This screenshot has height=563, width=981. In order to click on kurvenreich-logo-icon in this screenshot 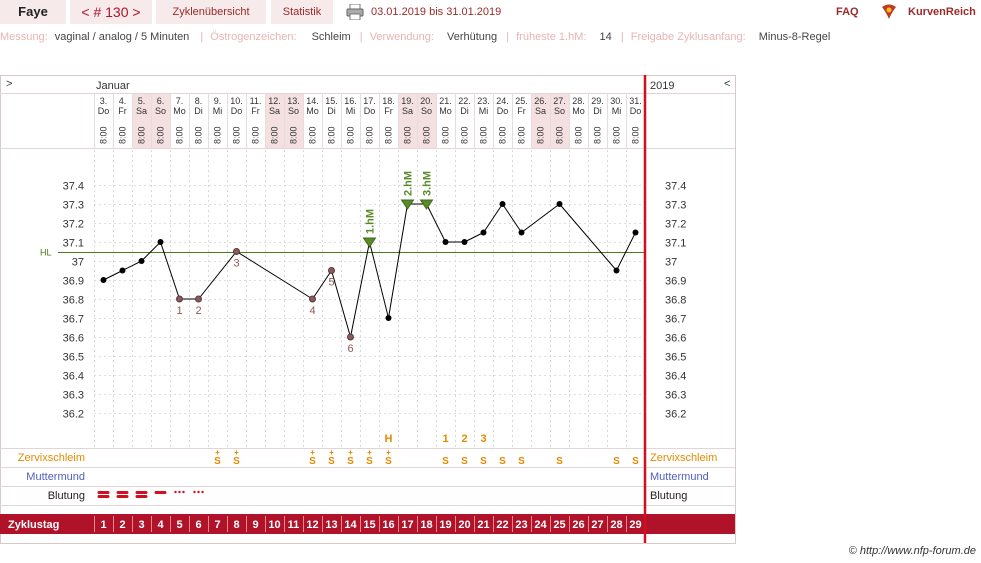, I will do `click(889, 12)`.